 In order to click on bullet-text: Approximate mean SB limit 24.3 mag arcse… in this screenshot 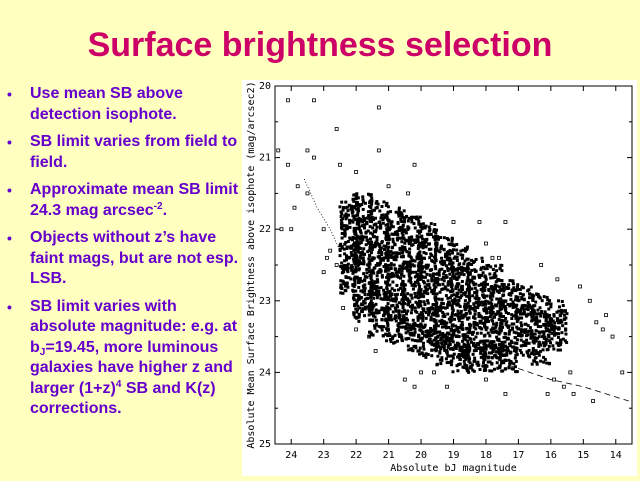, I will do `click(134, 200)`.